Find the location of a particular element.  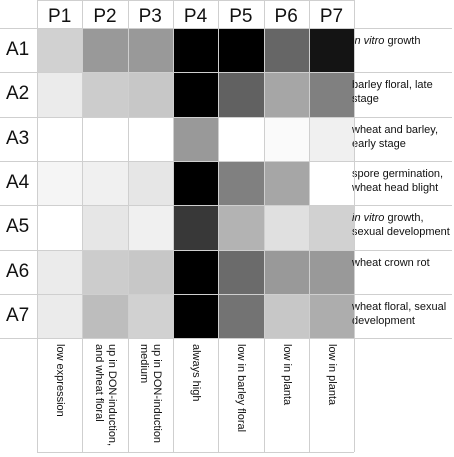

heatmap-cell-a7-p4 is located at coordinates (195, 316).